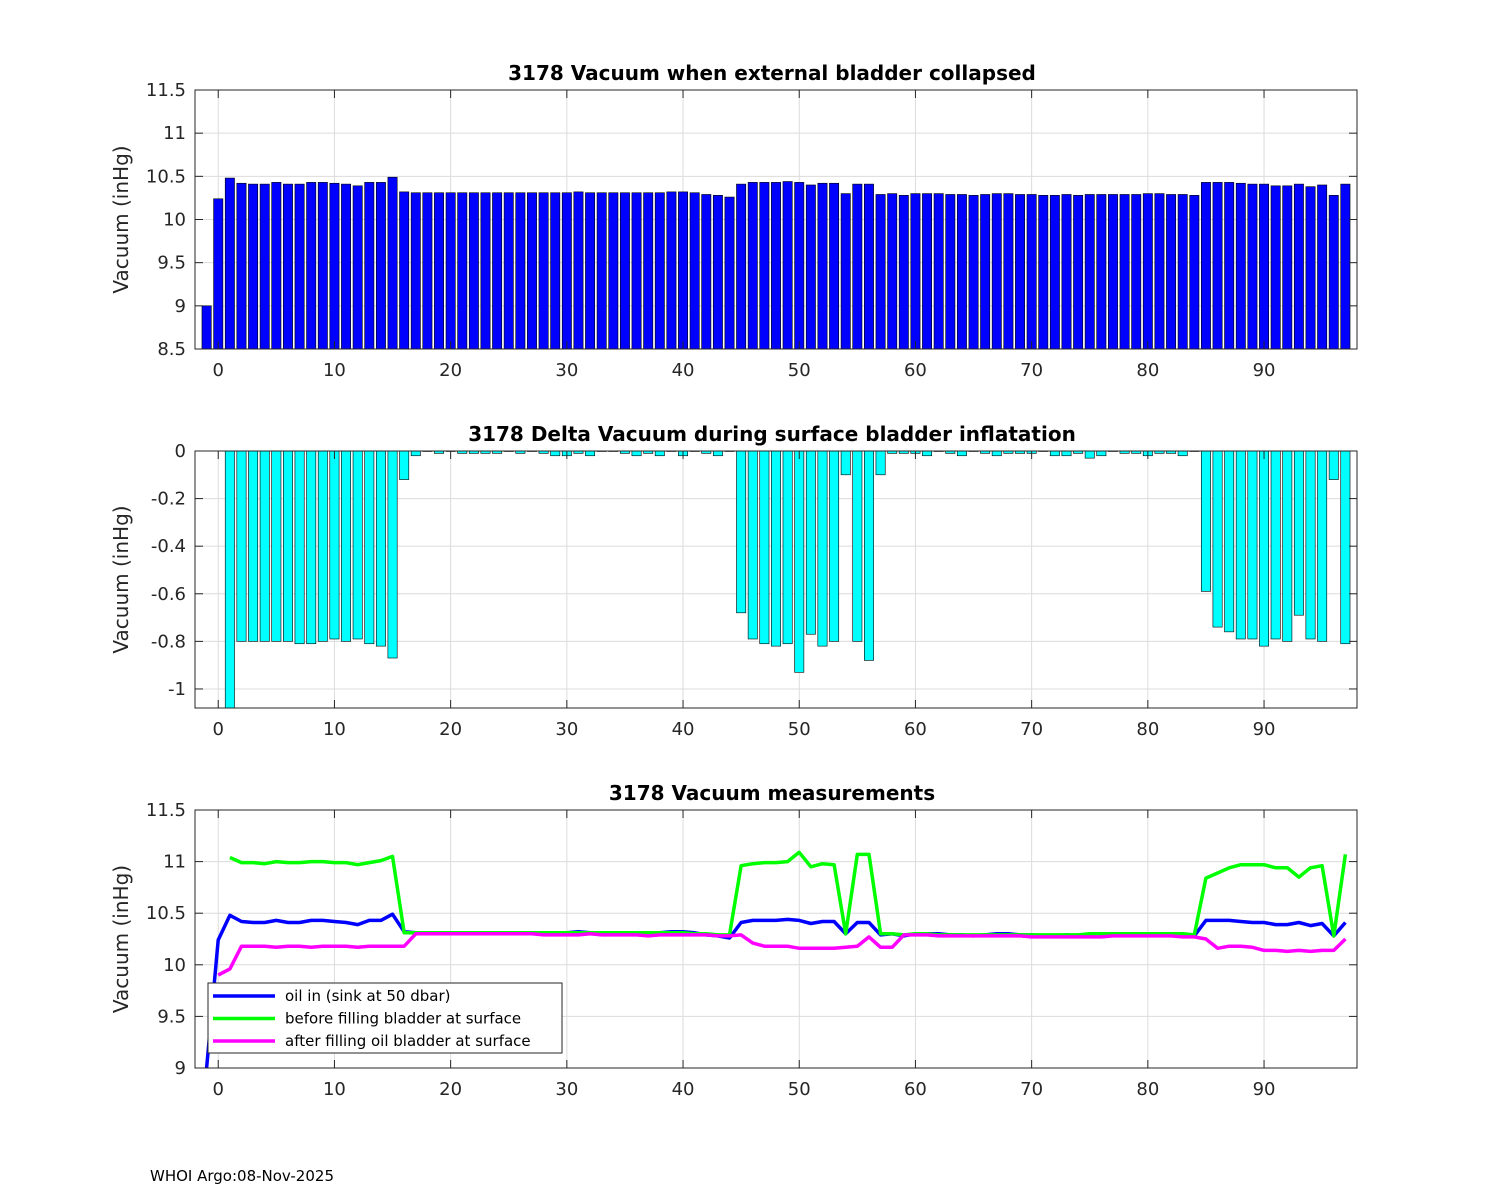 Image resolution: width=1500 pixels, height=1200 pixels. I want to click on legend-label: after filling oil bladder at surface, so click(408, 1041).